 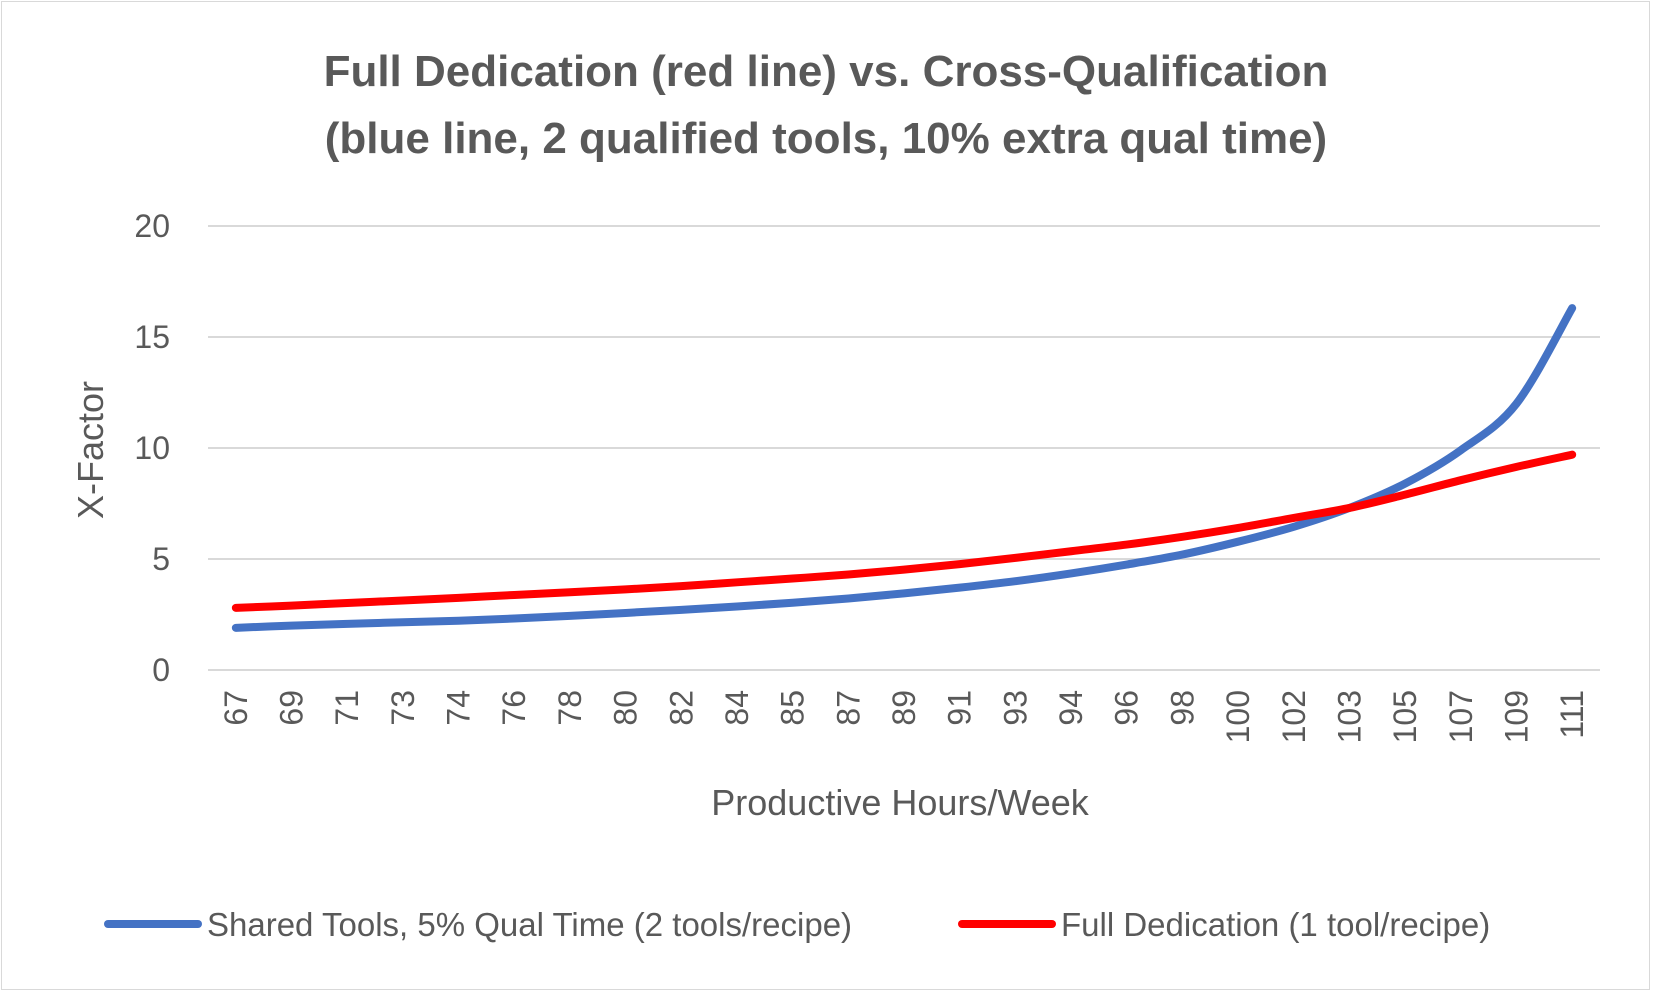 What do you see at coordinates (1572, 714) in the screenshot?
I see `x-tick-label: 111` at bounding box center [1572, 714].